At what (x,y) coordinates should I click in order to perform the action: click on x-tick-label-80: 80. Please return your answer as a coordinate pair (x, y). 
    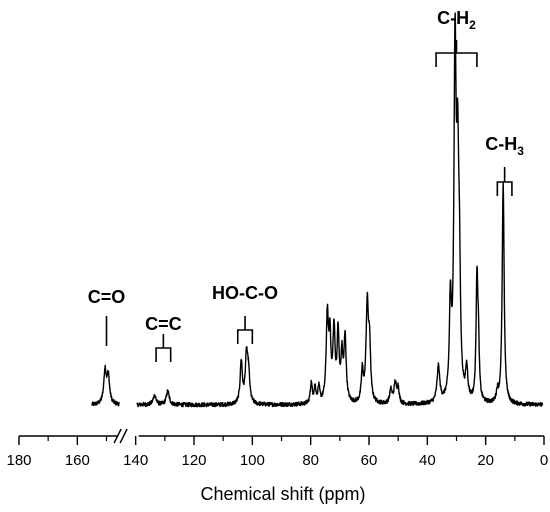
    Looking at the image, I should click on (310, 460).